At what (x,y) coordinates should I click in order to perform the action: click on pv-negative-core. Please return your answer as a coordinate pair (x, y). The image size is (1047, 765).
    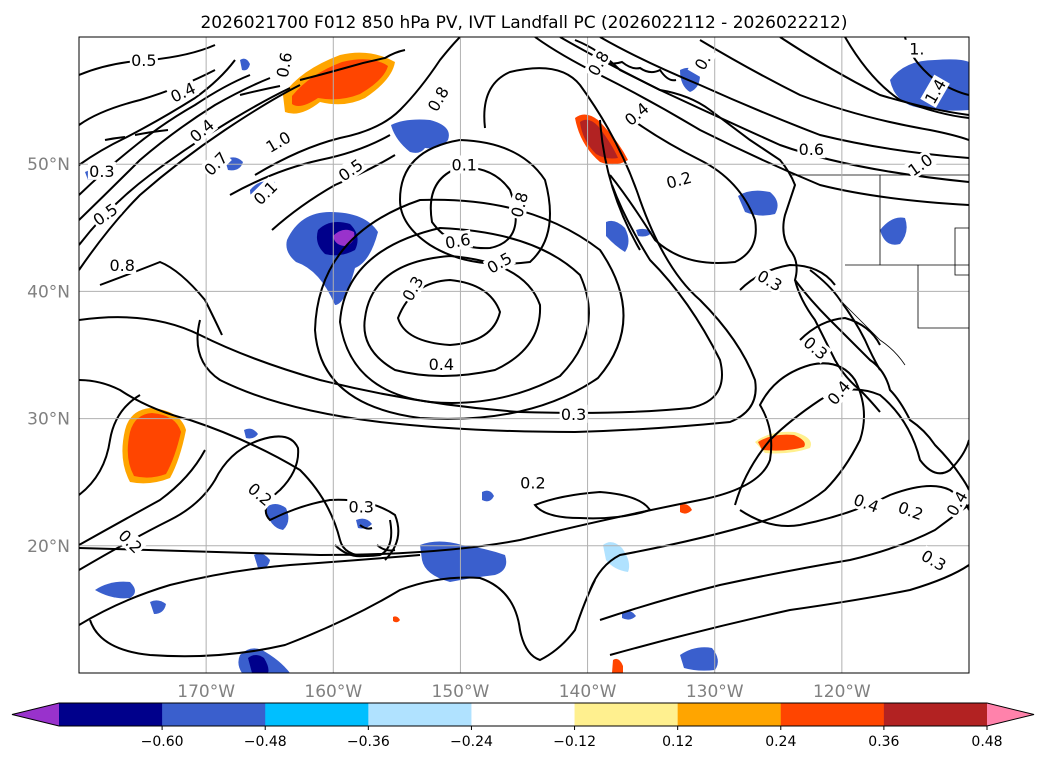
    Looking at the image, I should click on (258, 664).